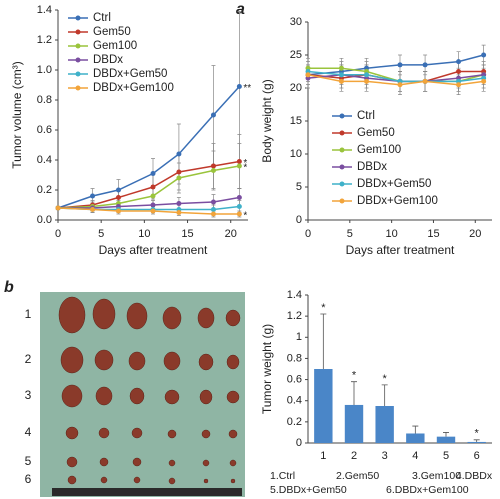 The image size is (500, 499). I want to click on x-tick-label: 1, so click(323, 456).